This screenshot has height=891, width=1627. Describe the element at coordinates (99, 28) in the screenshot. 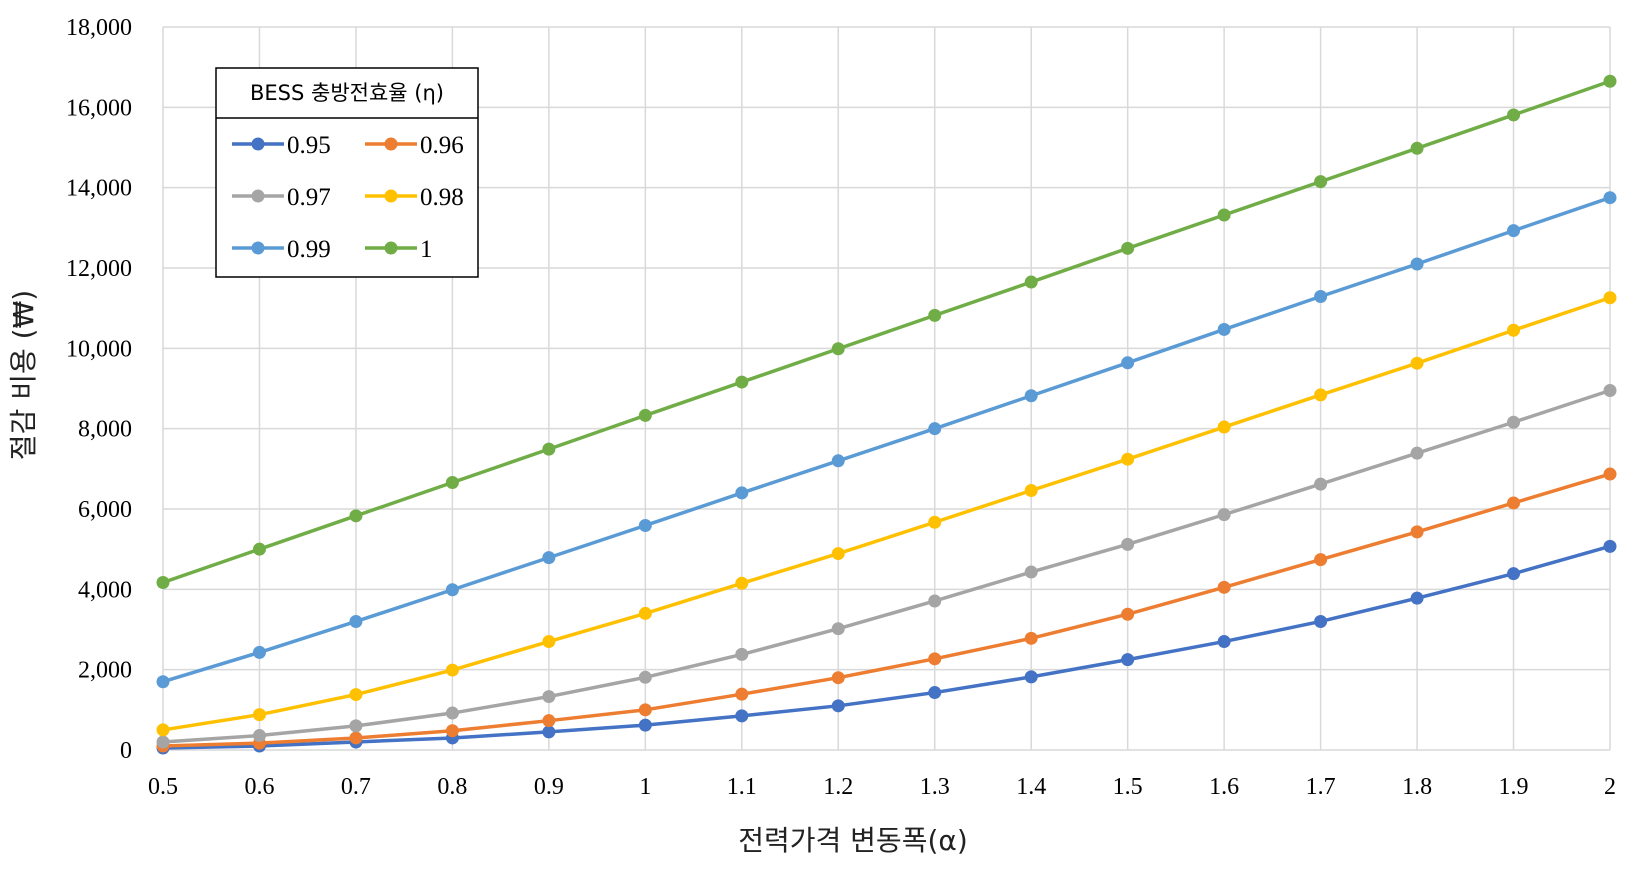

I see `y-tick-label: 18,000` at that location.